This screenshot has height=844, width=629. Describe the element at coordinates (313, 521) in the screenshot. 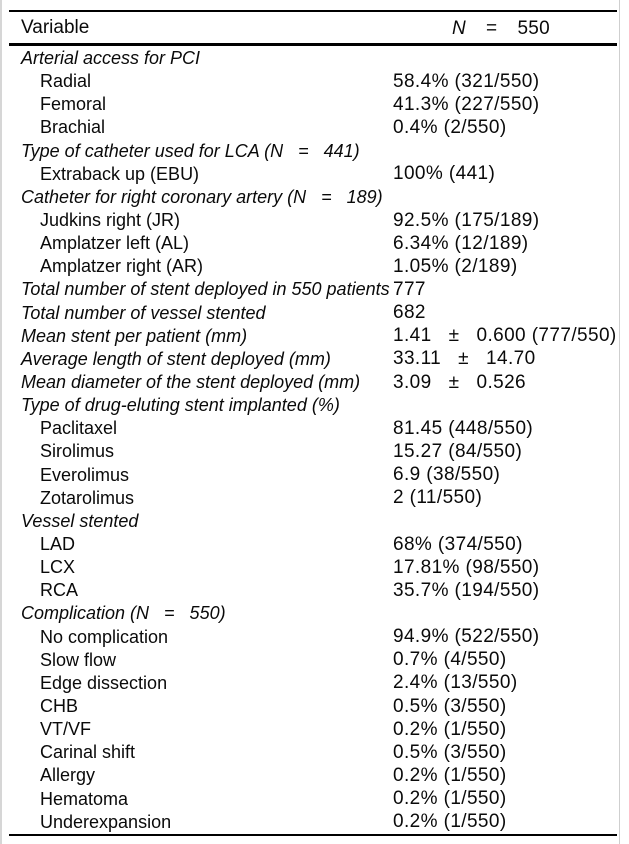

I see `table-row: Vessel stented` at that location.